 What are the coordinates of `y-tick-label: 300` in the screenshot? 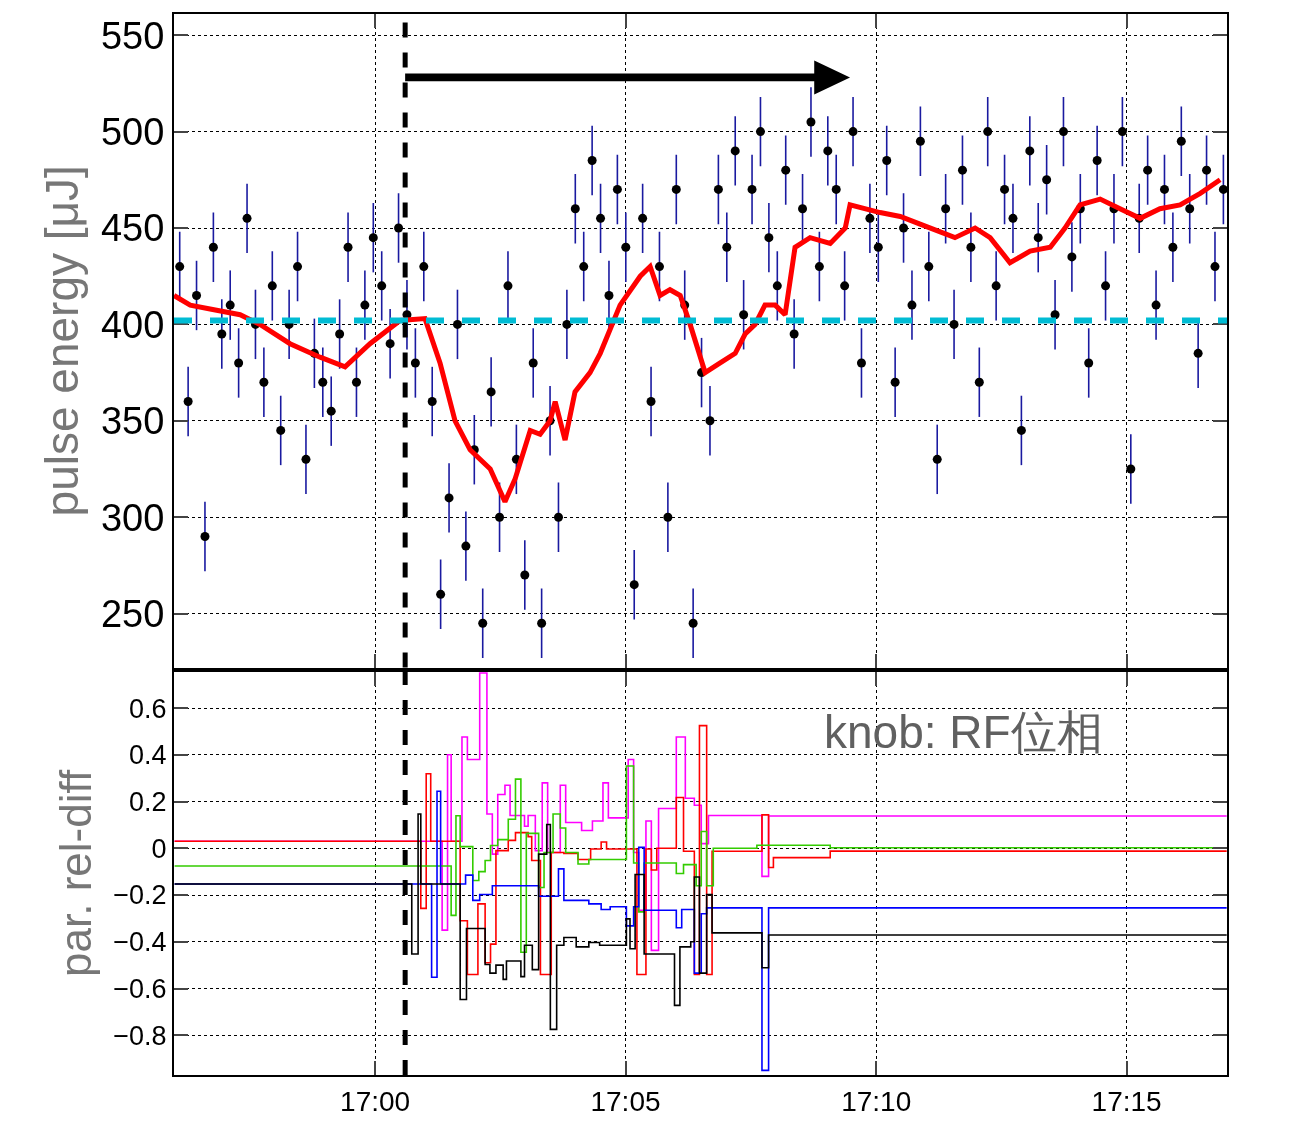 It's located at (132, 517).